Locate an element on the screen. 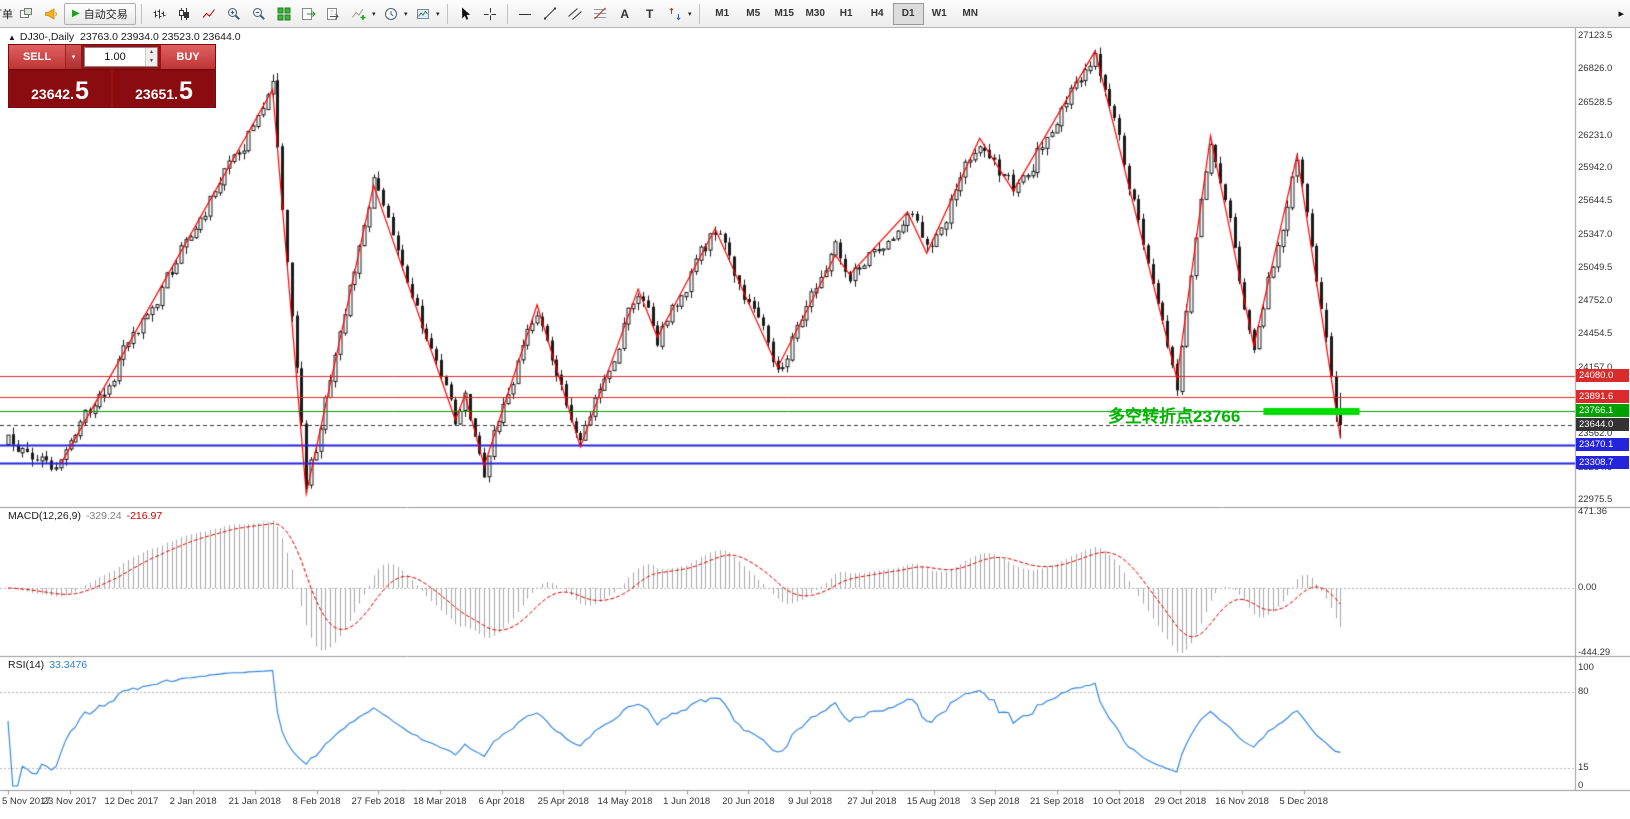 This screenshot has width=1630, height=819. tf-h4-button: H4 is located at coordinates (877, 13).